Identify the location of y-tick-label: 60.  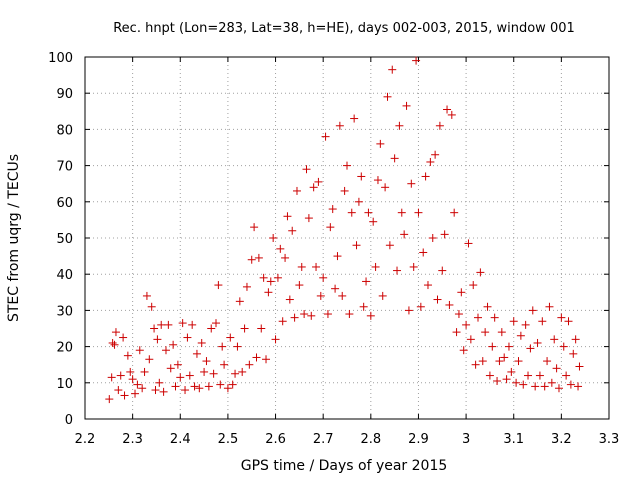
(64, 203).